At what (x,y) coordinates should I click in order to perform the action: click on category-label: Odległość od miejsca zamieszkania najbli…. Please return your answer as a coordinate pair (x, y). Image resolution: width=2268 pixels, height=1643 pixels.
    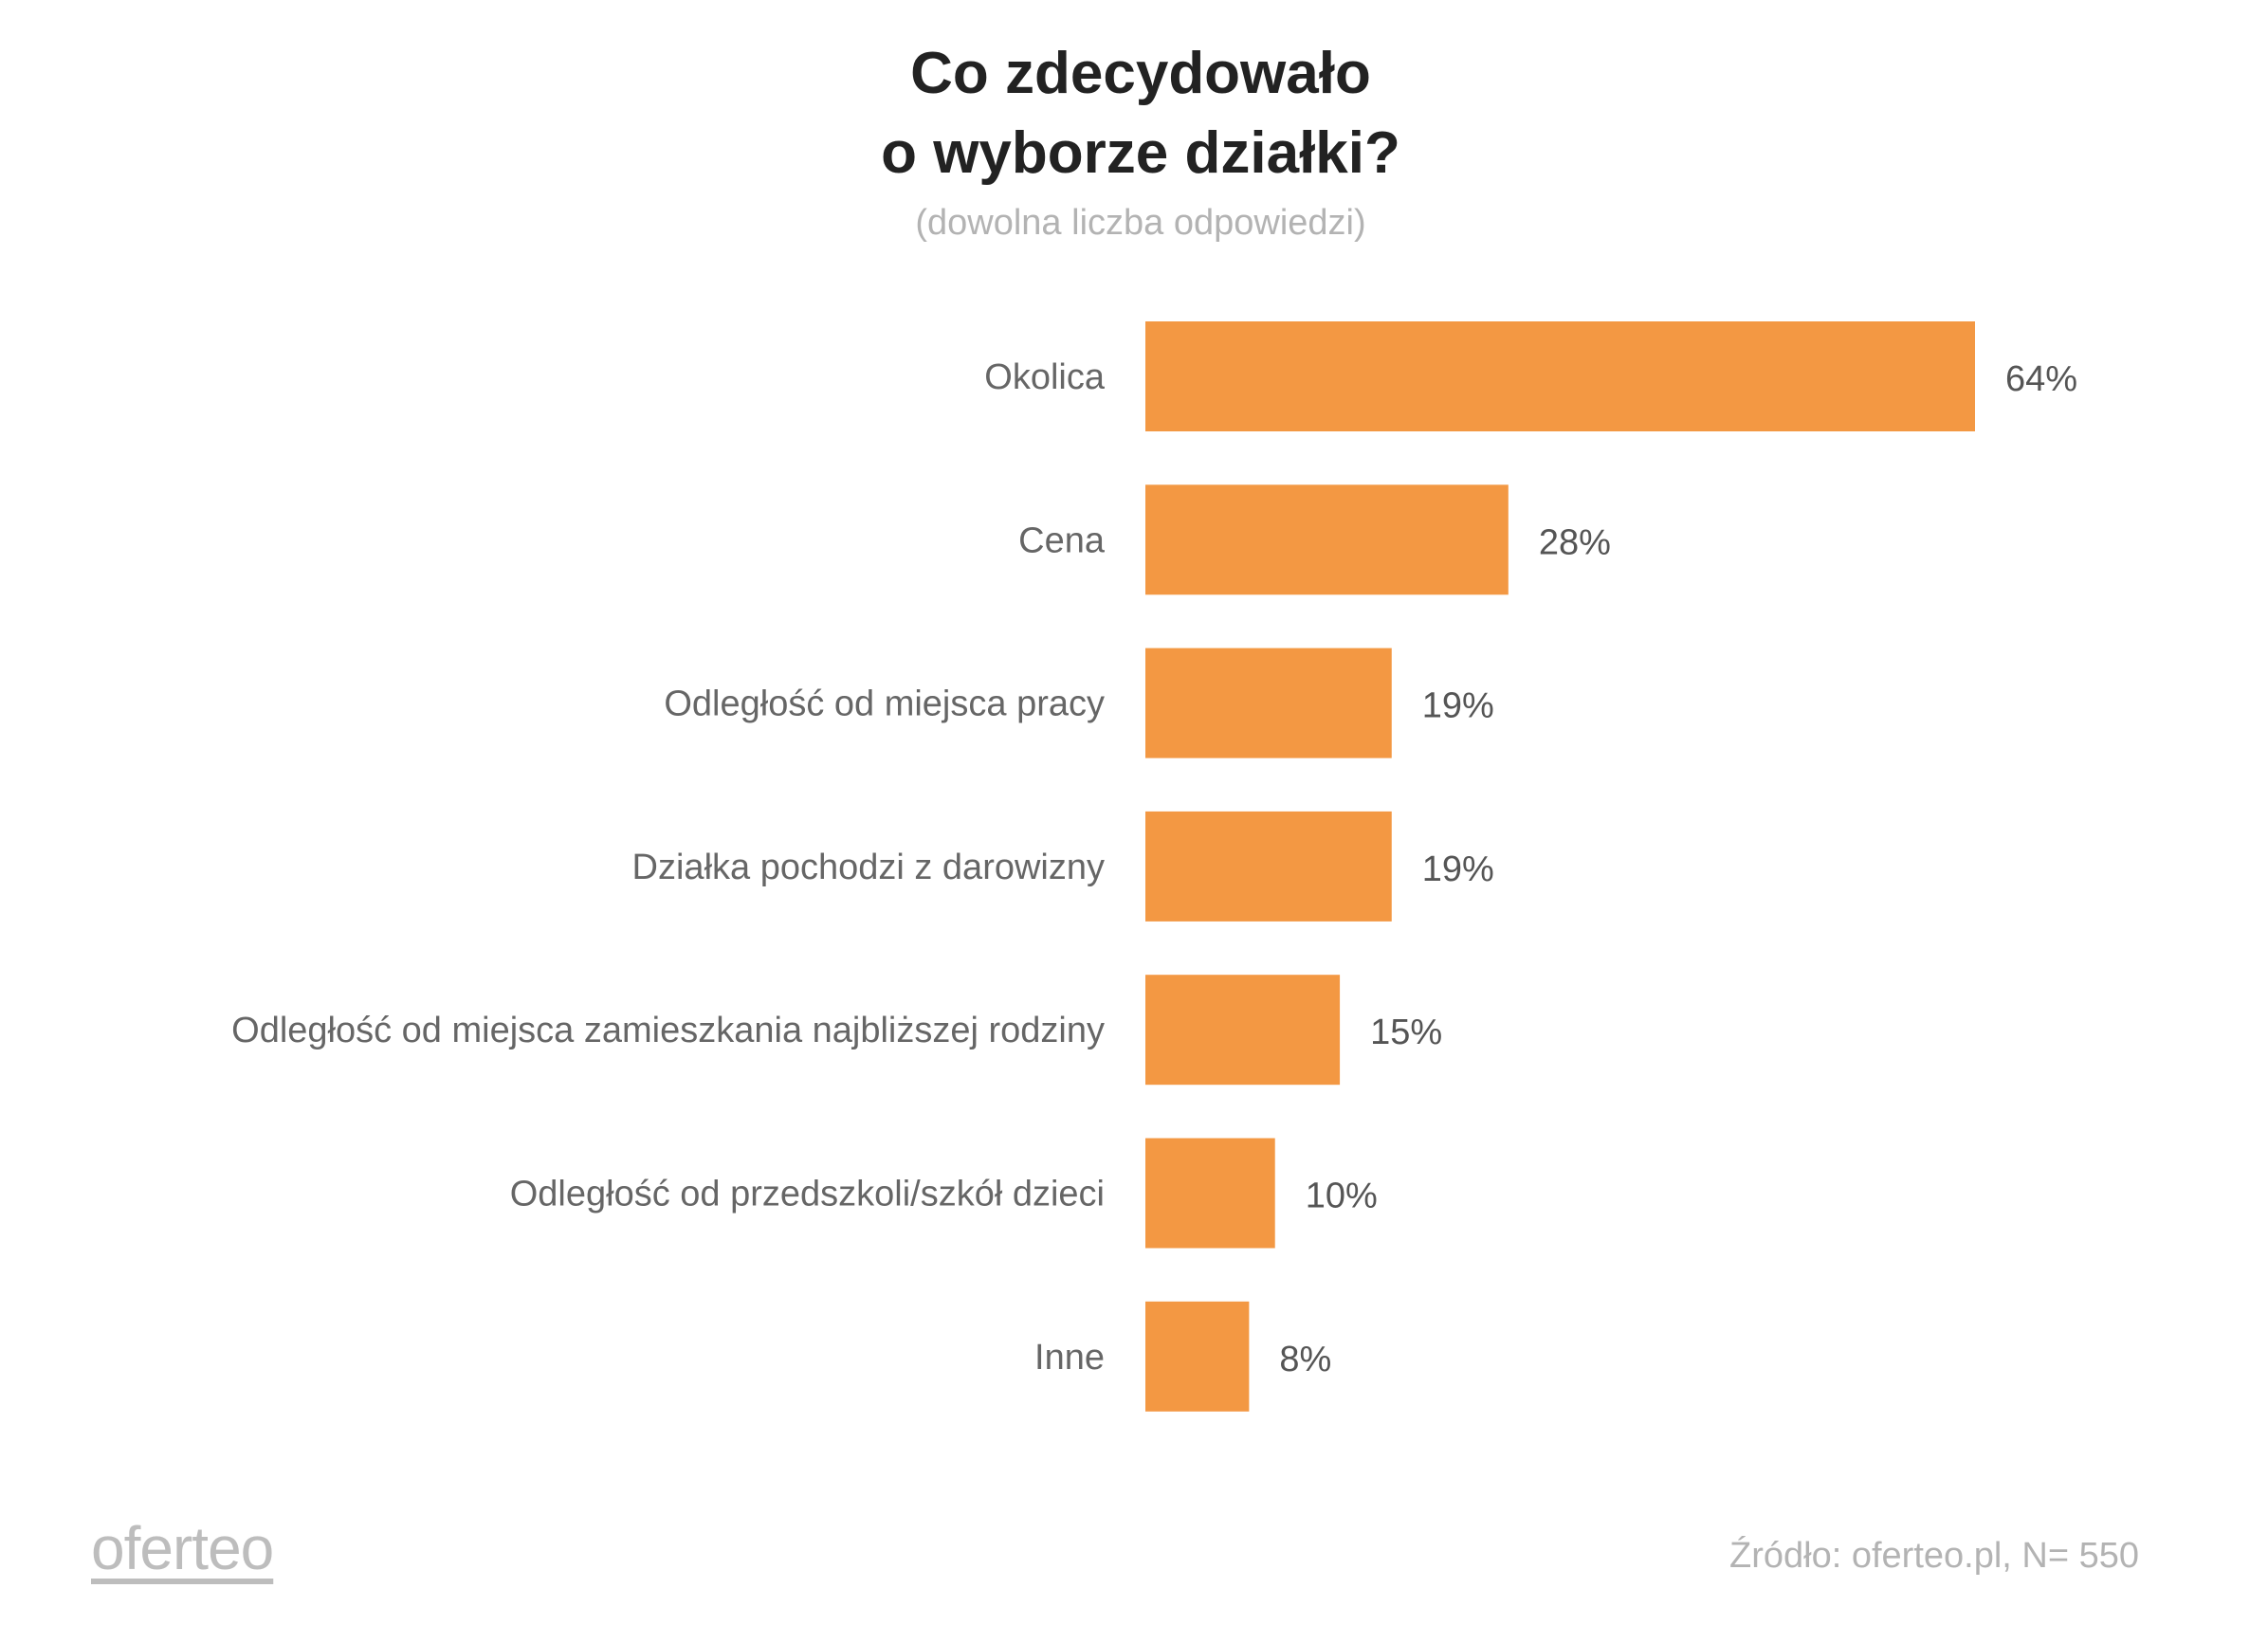
    Looking at the image, I should click on (668, 1030).